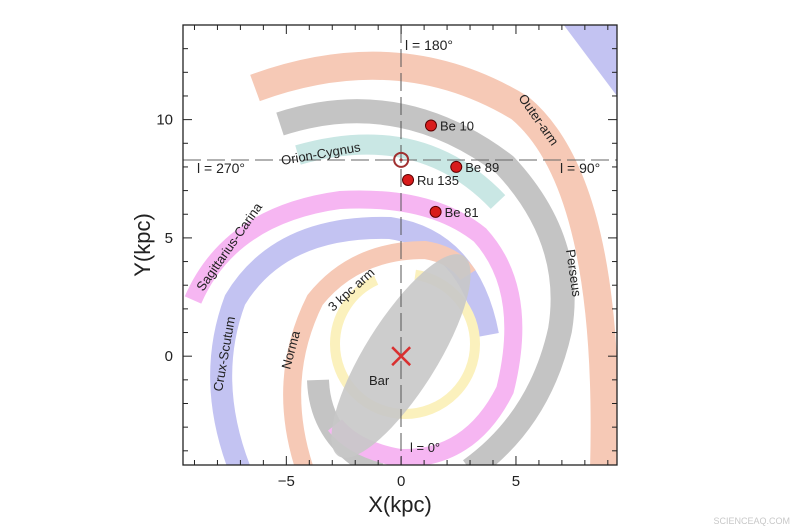 The height and width of the screenshot is (530, 800). What do you see at coordinates (169, 356) in the screenshot?
I see `y-tick-label: 0` at bounding box center [169, 356].